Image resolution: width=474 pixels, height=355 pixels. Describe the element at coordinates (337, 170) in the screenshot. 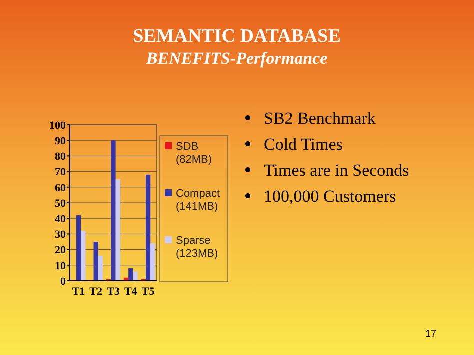

I see `text: Times are in Seconds` at that location.